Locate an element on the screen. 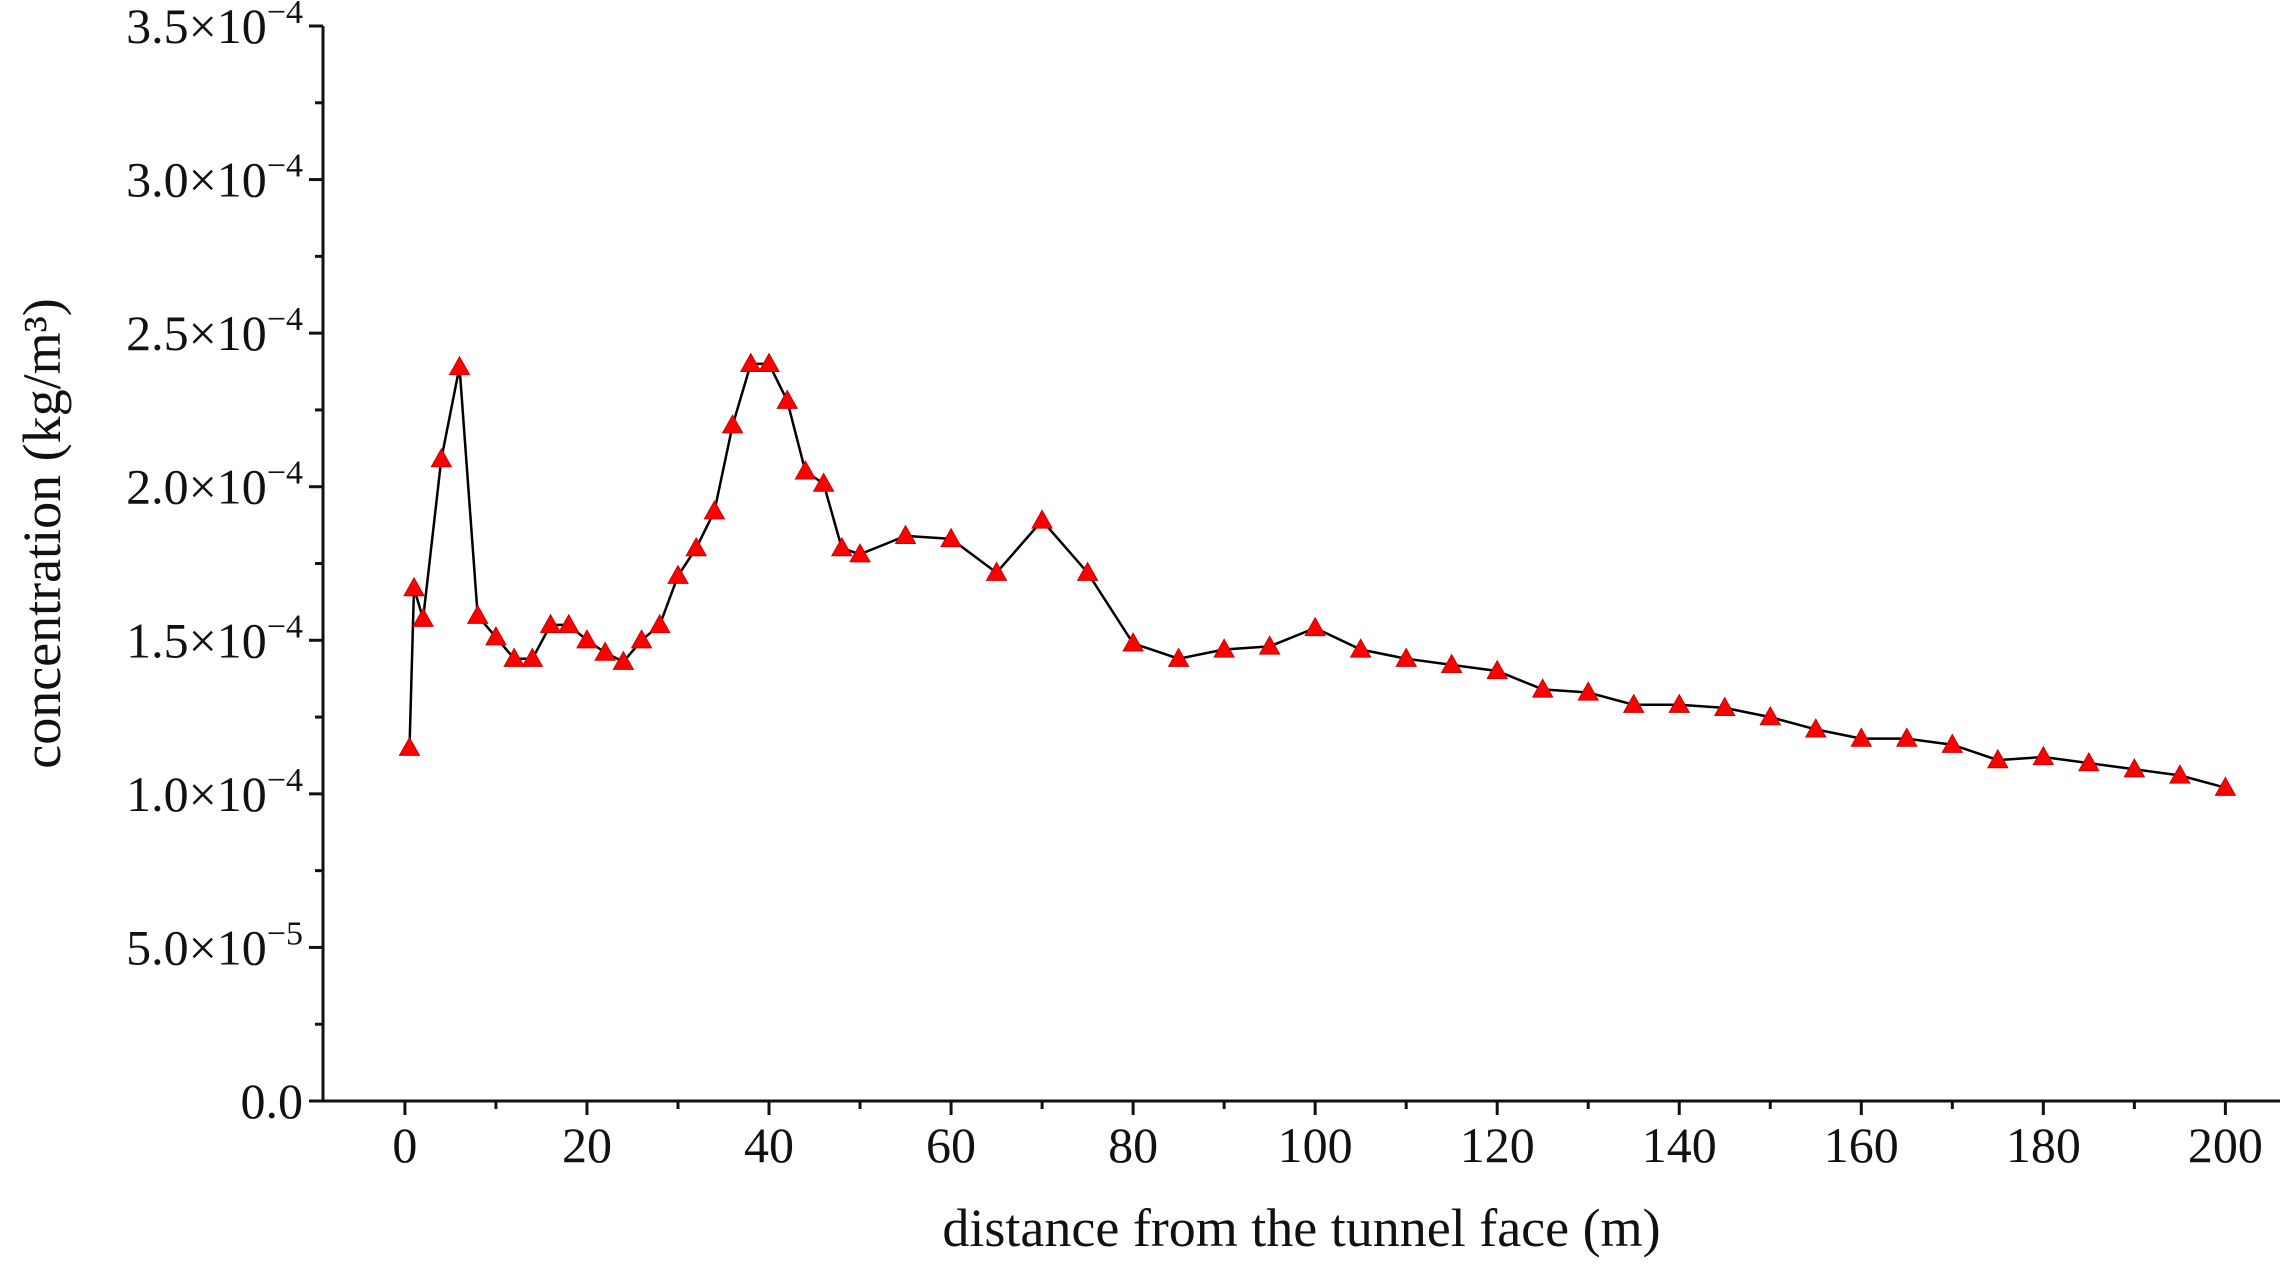 The image size is (2296, 1275). y-tick-label: 1.0×10⁻⁴ is located at coordinates (214, 792).